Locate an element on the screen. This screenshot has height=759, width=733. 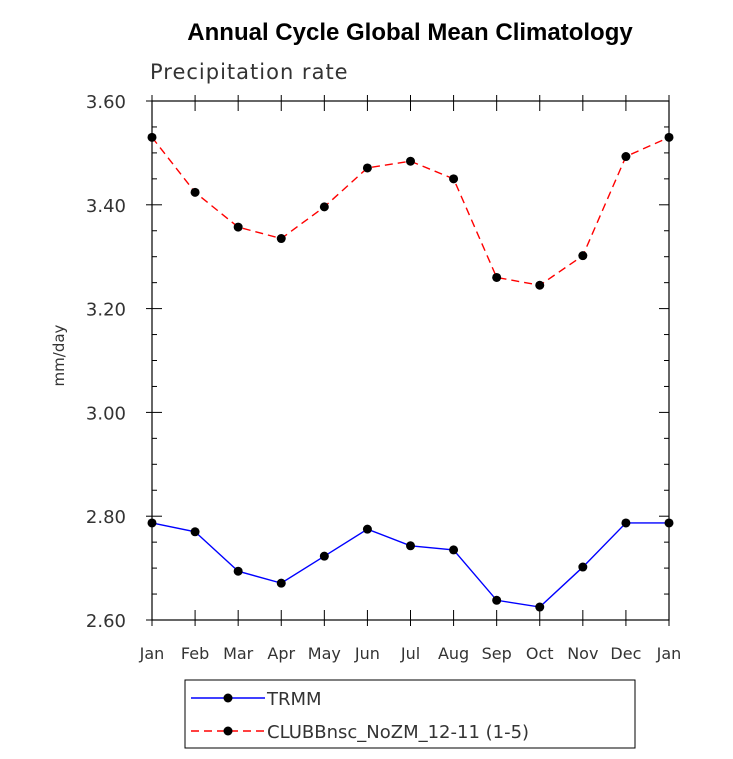
x-tick-label: May is located at coordinates (324, 653).